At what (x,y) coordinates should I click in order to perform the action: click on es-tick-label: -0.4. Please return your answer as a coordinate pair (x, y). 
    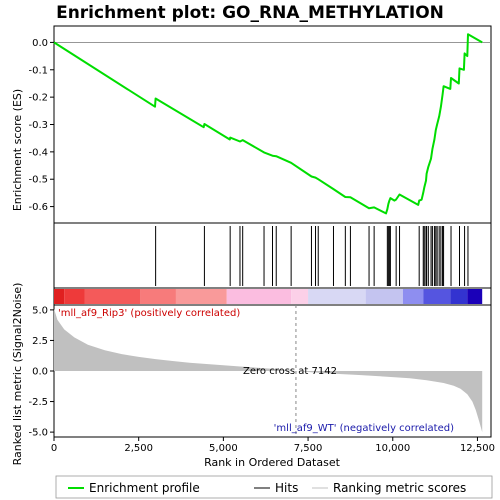
    Looking at the image, I should click on (38, 152).